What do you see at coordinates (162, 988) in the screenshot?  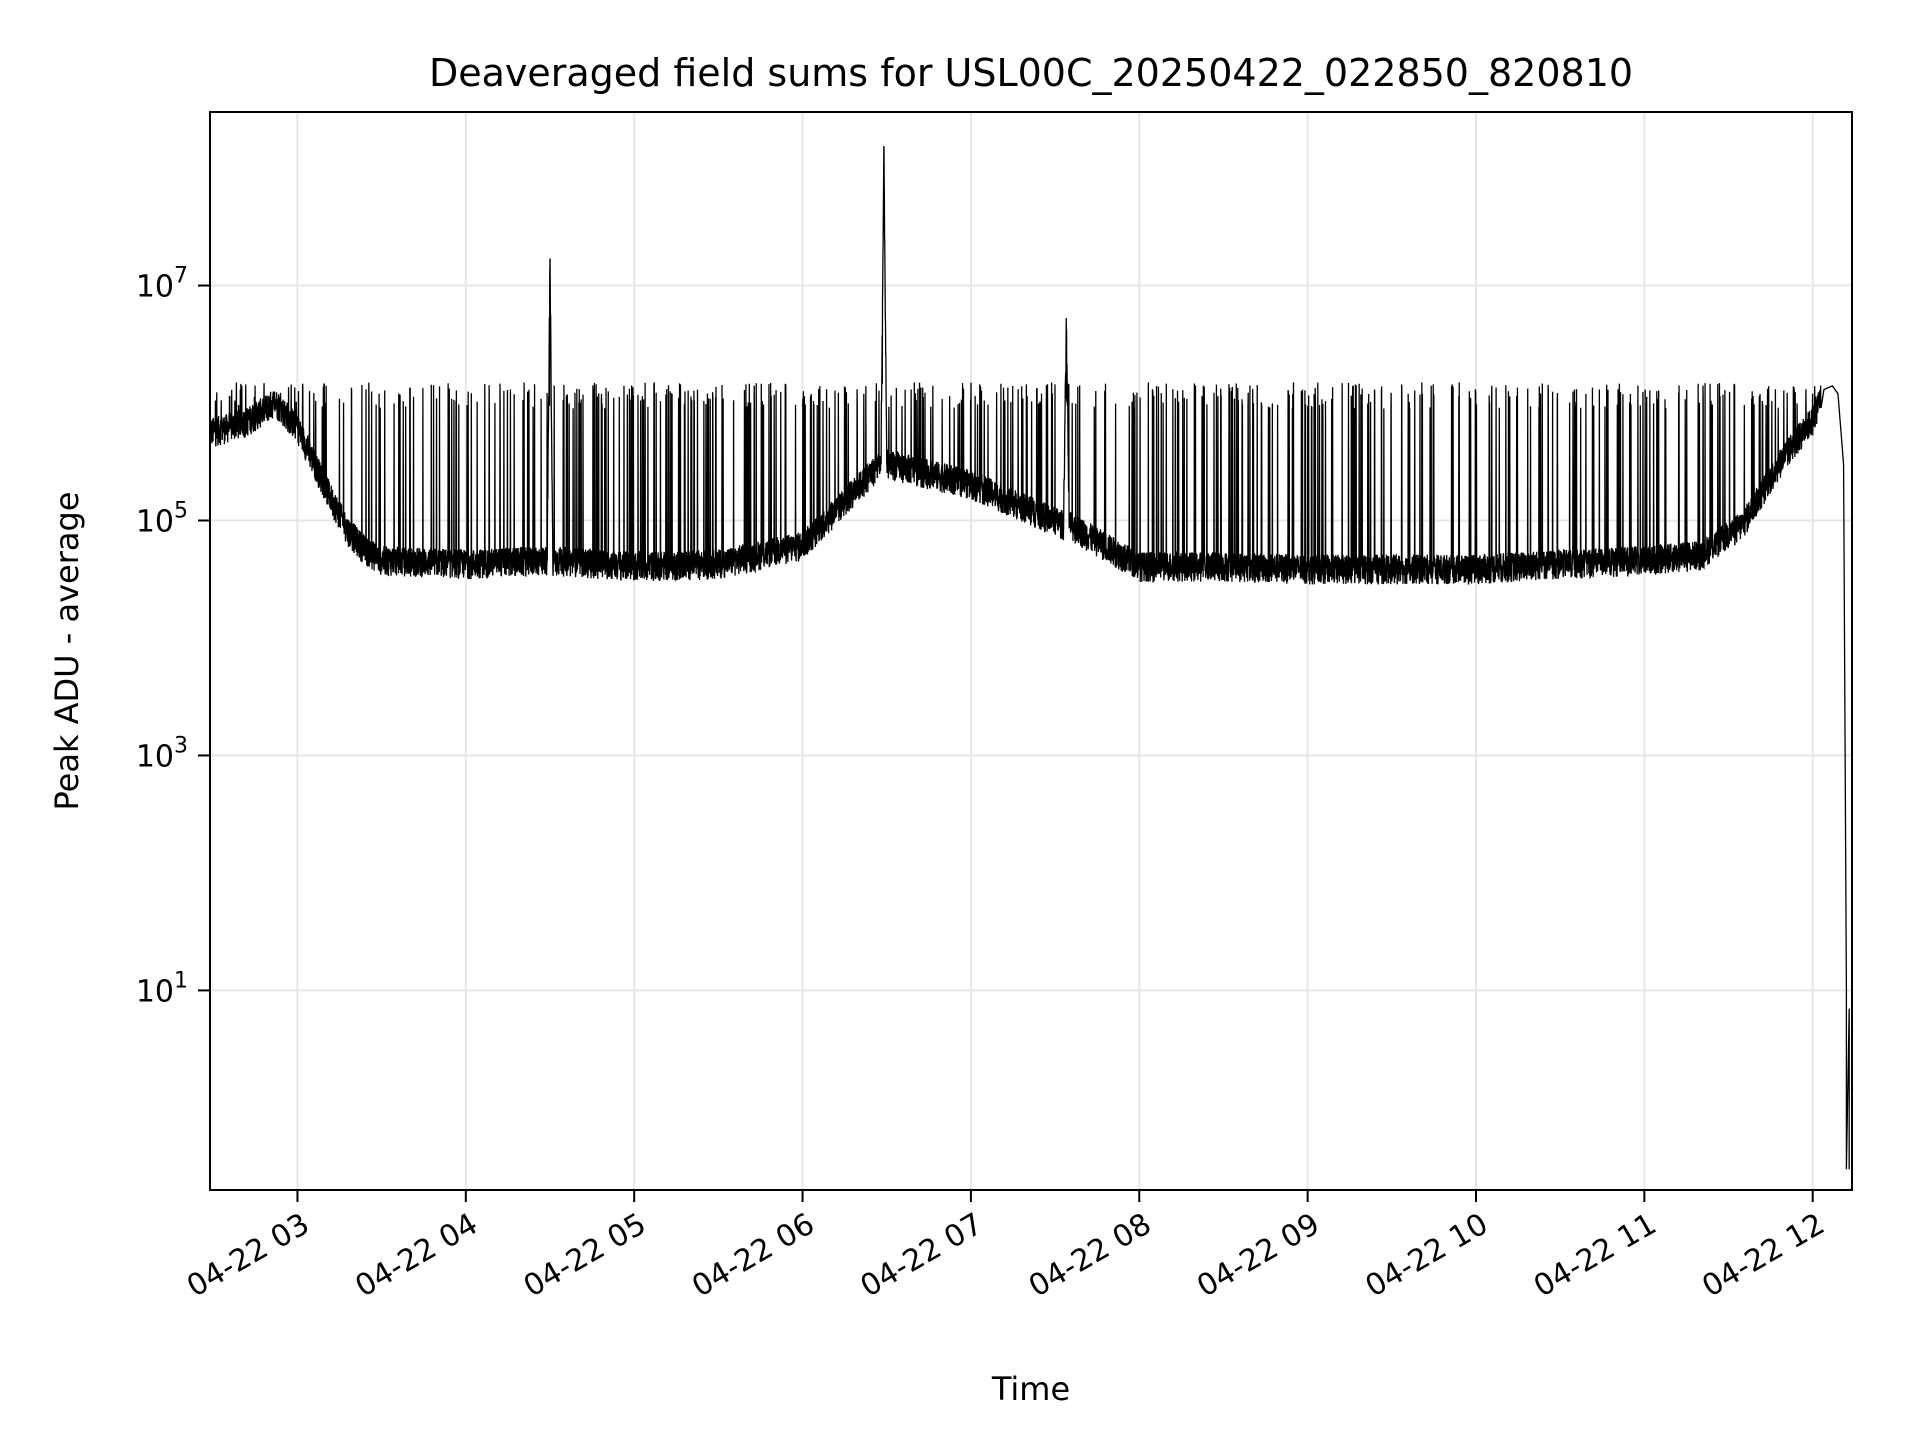 I see `y-tick-label: 10¹` at bounding box center [162, 988].